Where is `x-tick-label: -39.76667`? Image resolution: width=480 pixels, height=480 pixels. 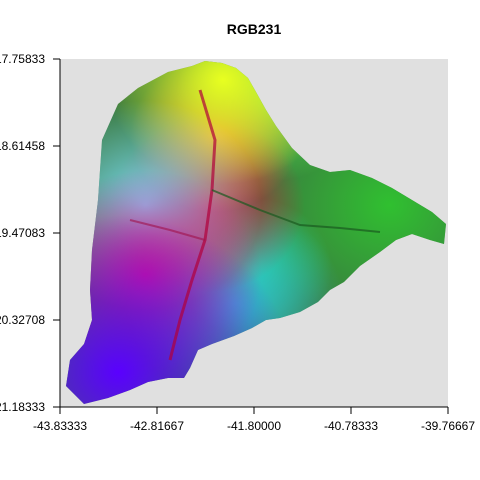
x-tick-label: -39.76667 is located at coordinates (448, 426).